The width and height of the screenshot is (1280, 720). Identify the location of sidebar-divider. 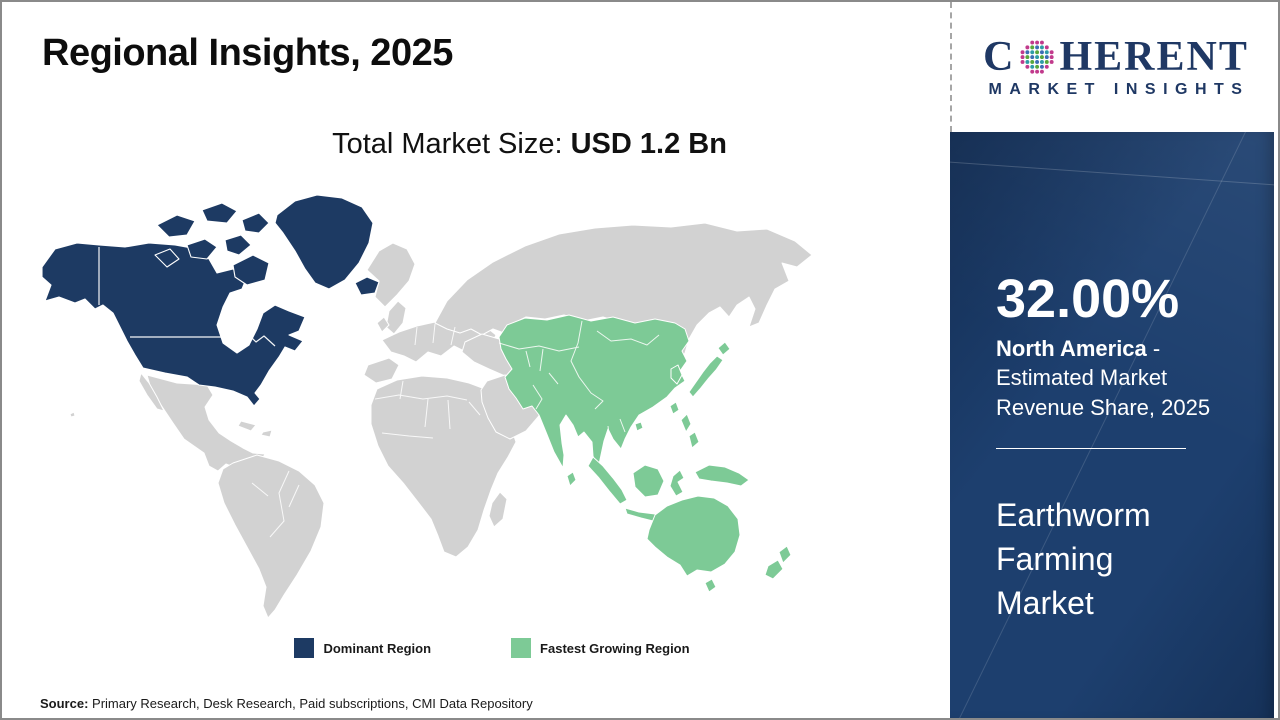
(1091, 448).